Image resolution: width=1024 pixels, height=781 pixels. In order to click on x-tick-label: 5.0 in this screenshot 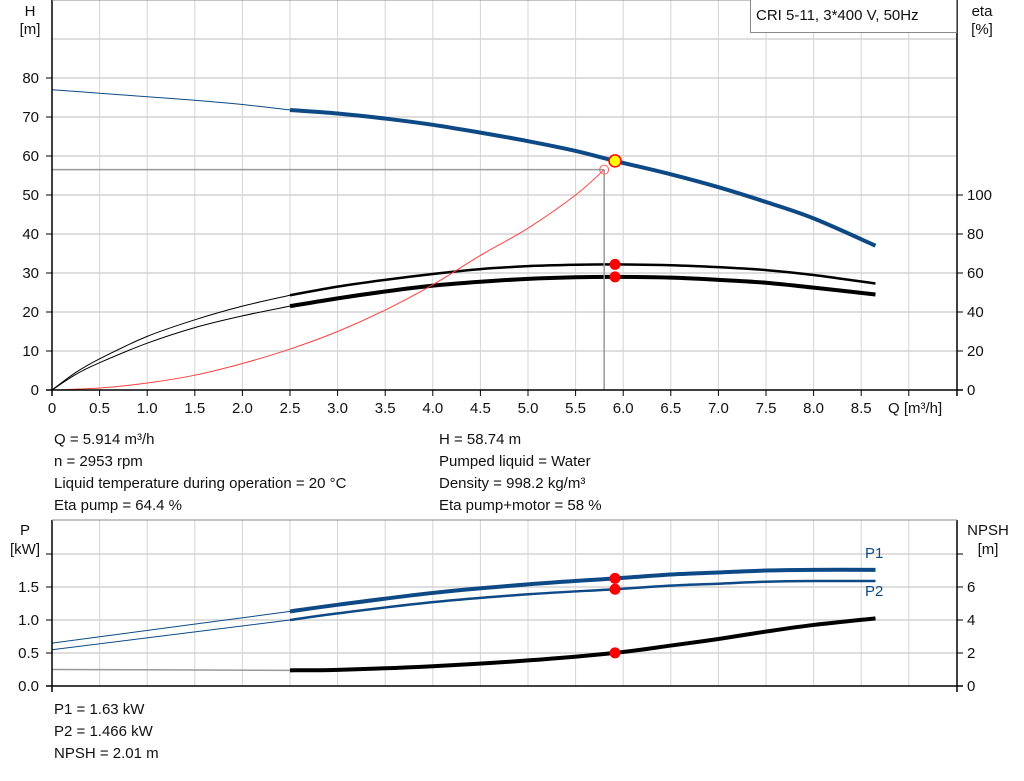, I will do `click(528, 408)`.